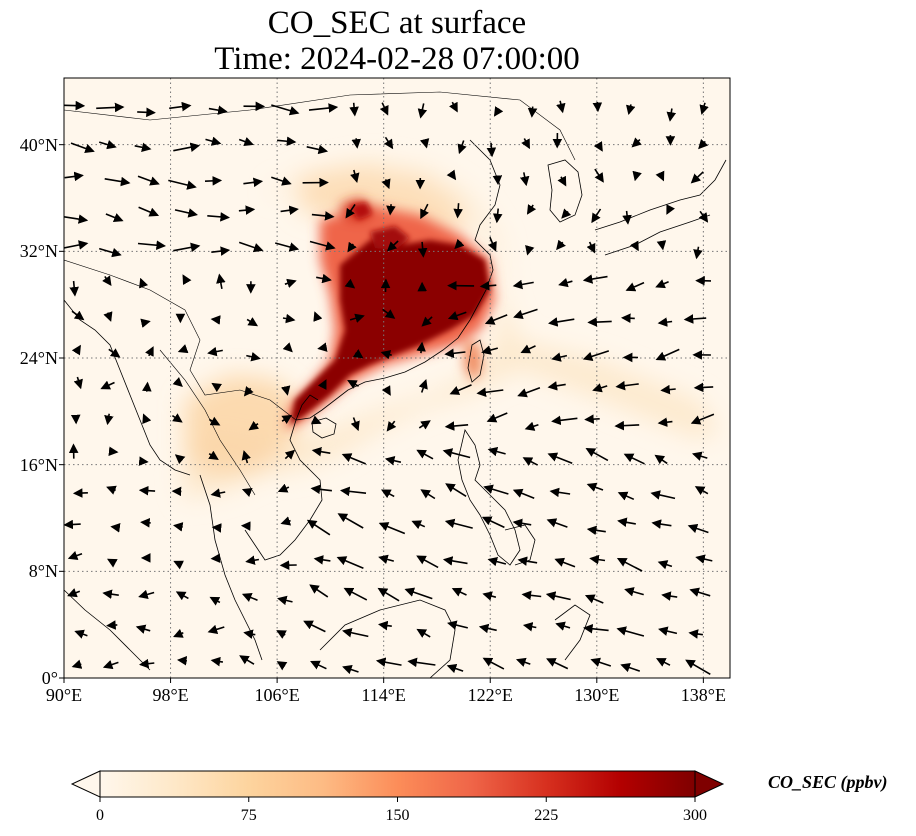 The image size is (916, 836). What do you see at coordinates (397, 23) in the screenshot?
I see `title-line1: CO_SEC at surface` at bounding box center [397, 23].